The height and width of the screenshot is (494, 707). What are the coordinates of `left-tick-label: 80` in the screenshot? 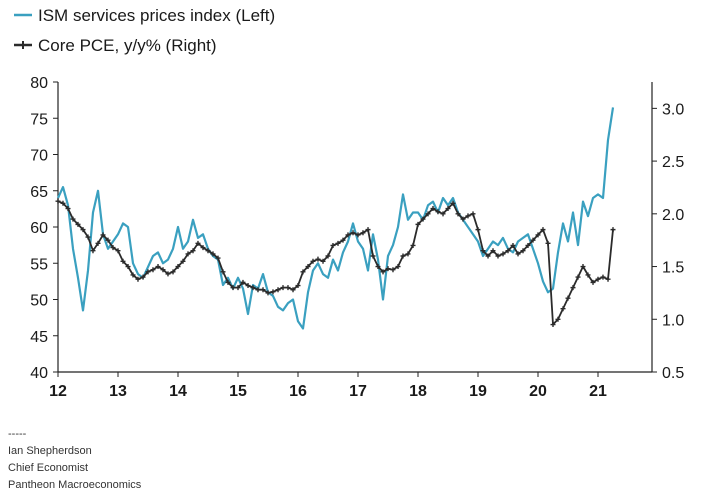 It's located at (39, 83).